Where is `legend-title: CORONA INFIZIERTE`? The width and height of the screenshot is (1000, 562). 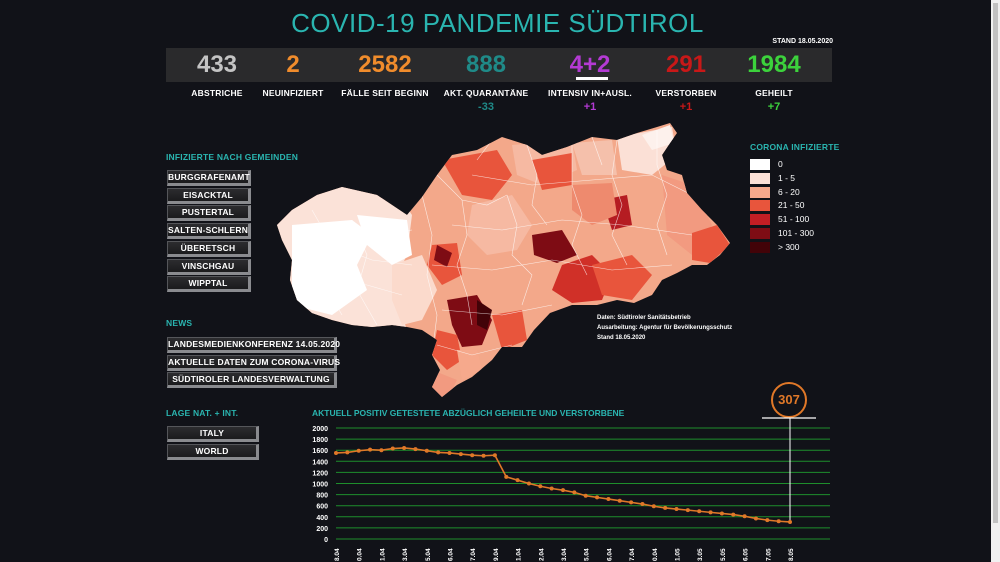
legend-title: CORONA INFIZIERTE is located at coordinates (795, 147).